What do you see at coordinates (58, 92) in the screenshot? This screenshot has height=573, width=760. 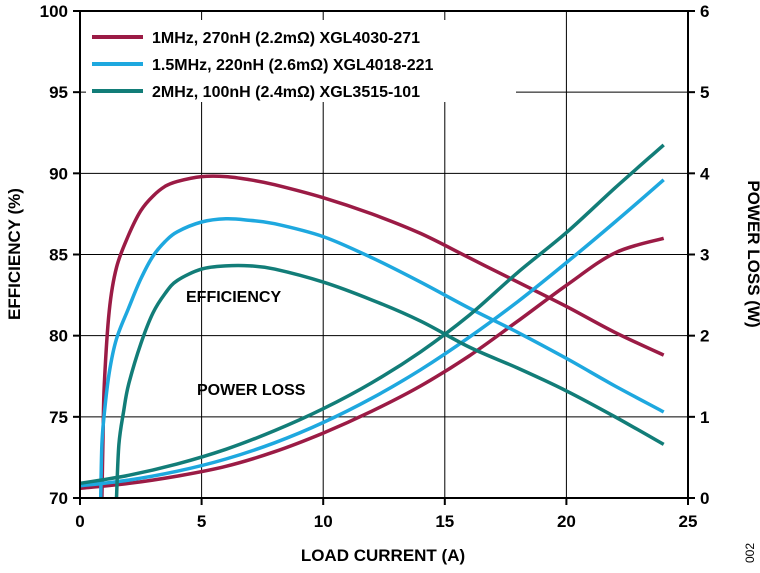 I see `y-left-tick-label: 95` at bounding box center [58, 92].